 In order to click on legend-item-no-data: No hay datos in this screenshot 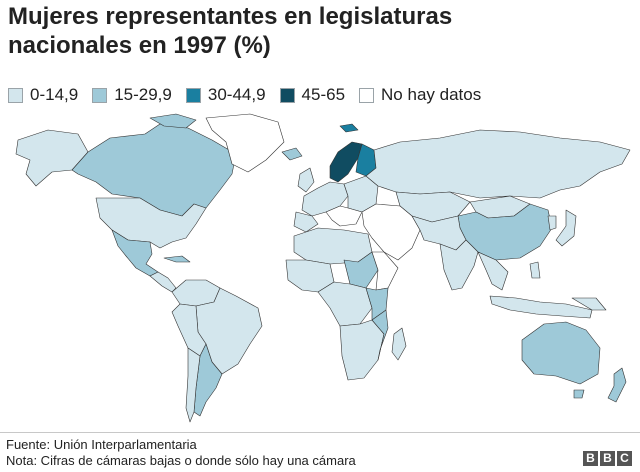, I will do `click(420, 95)`.